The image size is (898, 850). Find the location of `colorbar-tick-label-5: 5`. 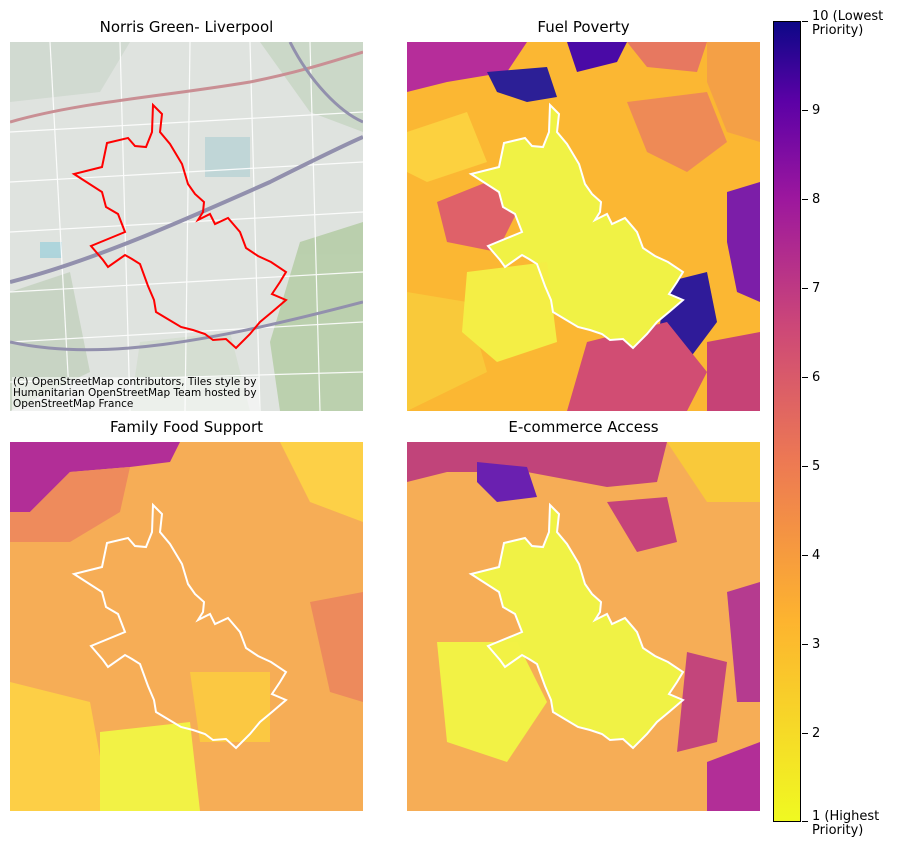

colorbar-tick-label-5: 5 is located at coordinates (816, 466).